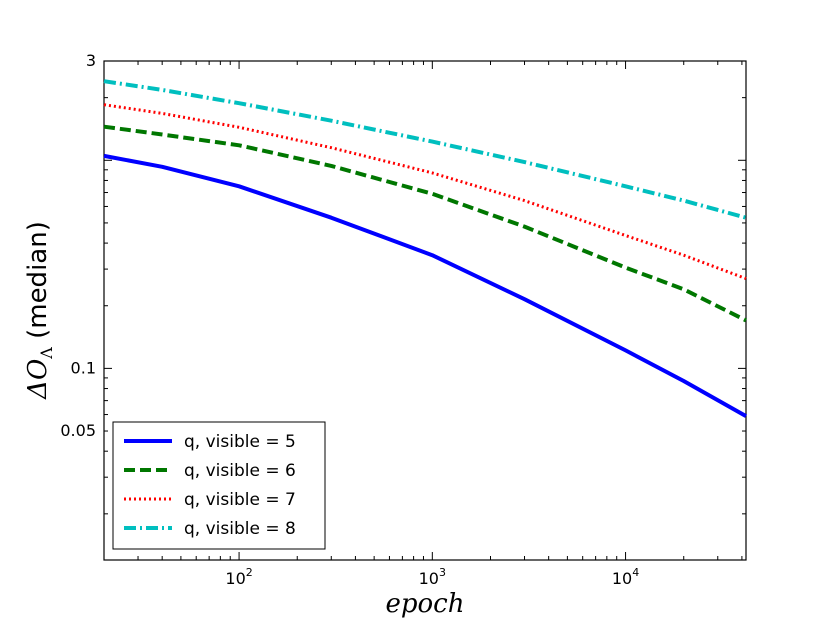 This screenshot has height=623, width=830. Describe the element at coordinates (46, 353) in the screenshot. I see `y-axis-label-subscript: Λ` at that location.